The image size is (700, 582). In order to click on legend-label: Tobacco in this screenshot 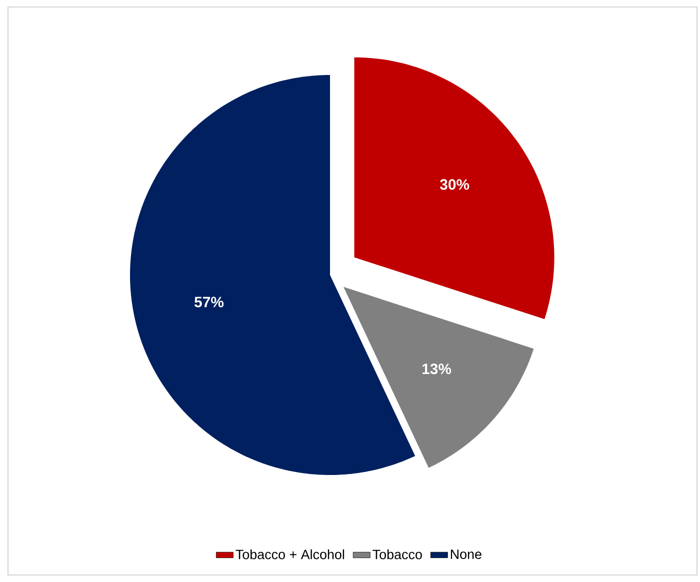, I will do `click(397, 554)`.